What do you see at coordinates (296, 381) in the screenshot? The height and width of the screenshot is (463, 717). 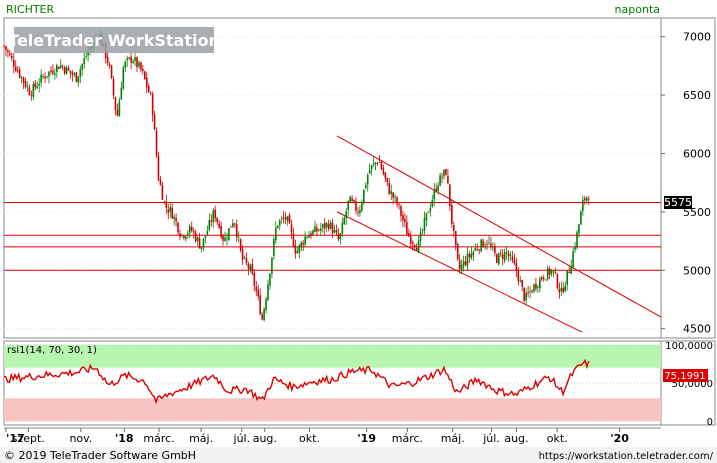 I see `rsi-line` at bounding box center [296, 381].